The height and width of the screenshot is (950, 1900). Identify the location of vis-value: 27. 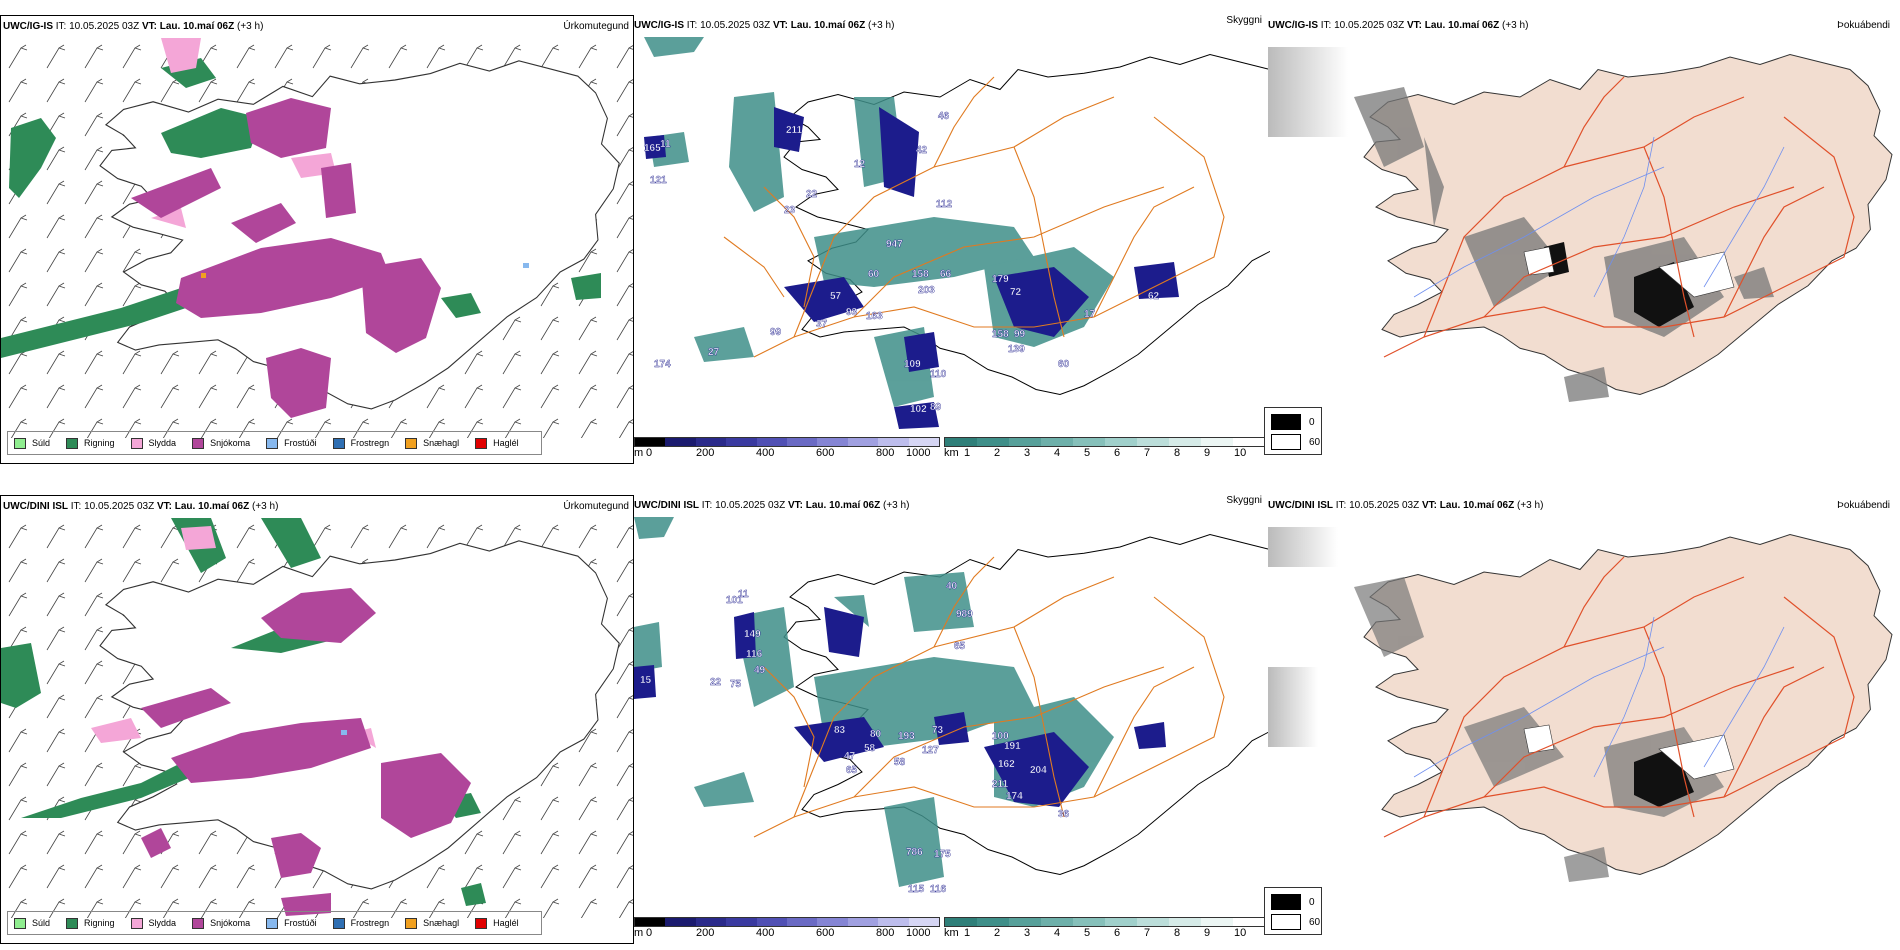
(714, 352).